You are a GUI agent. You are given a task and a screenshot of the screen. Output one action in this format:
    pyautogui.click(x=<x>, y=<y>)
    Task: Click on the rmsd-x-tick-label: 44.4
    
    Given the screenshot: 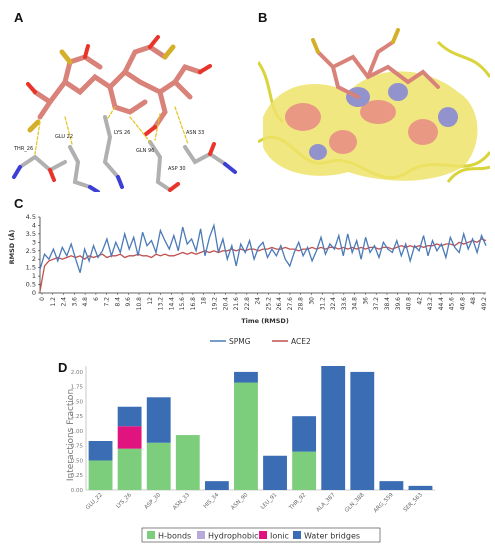 What is the action you would take?
    pyautogui.click(x=441, y=304)
    